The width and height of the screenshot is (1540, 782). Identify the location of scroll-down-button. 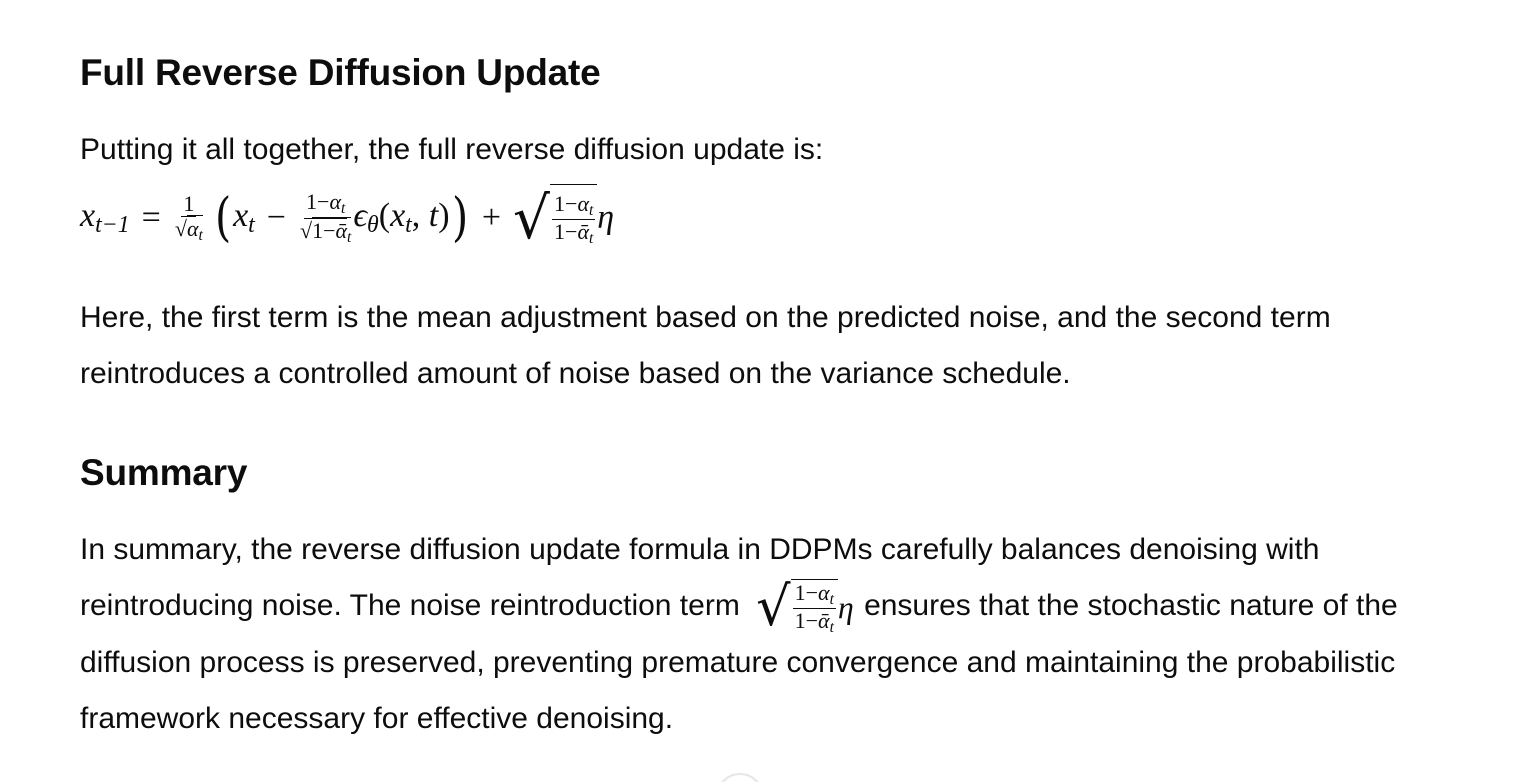
(740, 777).